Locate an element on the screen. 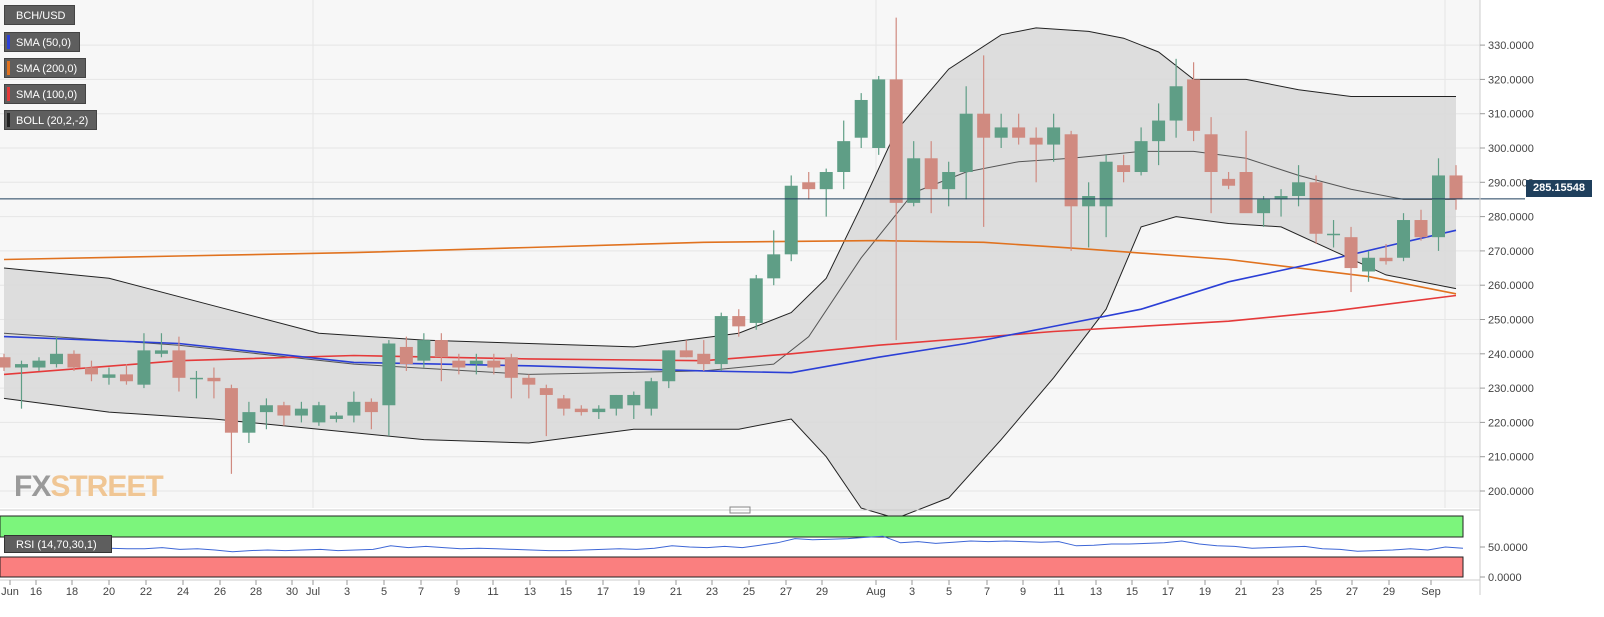 The image size is (1604, 617). x-tick-label: 15 is located at coordinates (1132, 592).